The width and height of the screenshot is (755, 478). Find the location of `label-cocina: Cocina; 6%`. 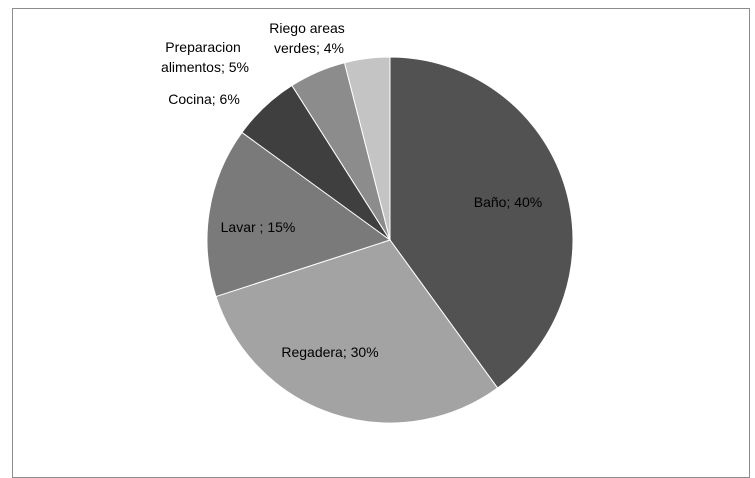

label-cocina: Cocina; 6% is located at coordinates (204, 99).